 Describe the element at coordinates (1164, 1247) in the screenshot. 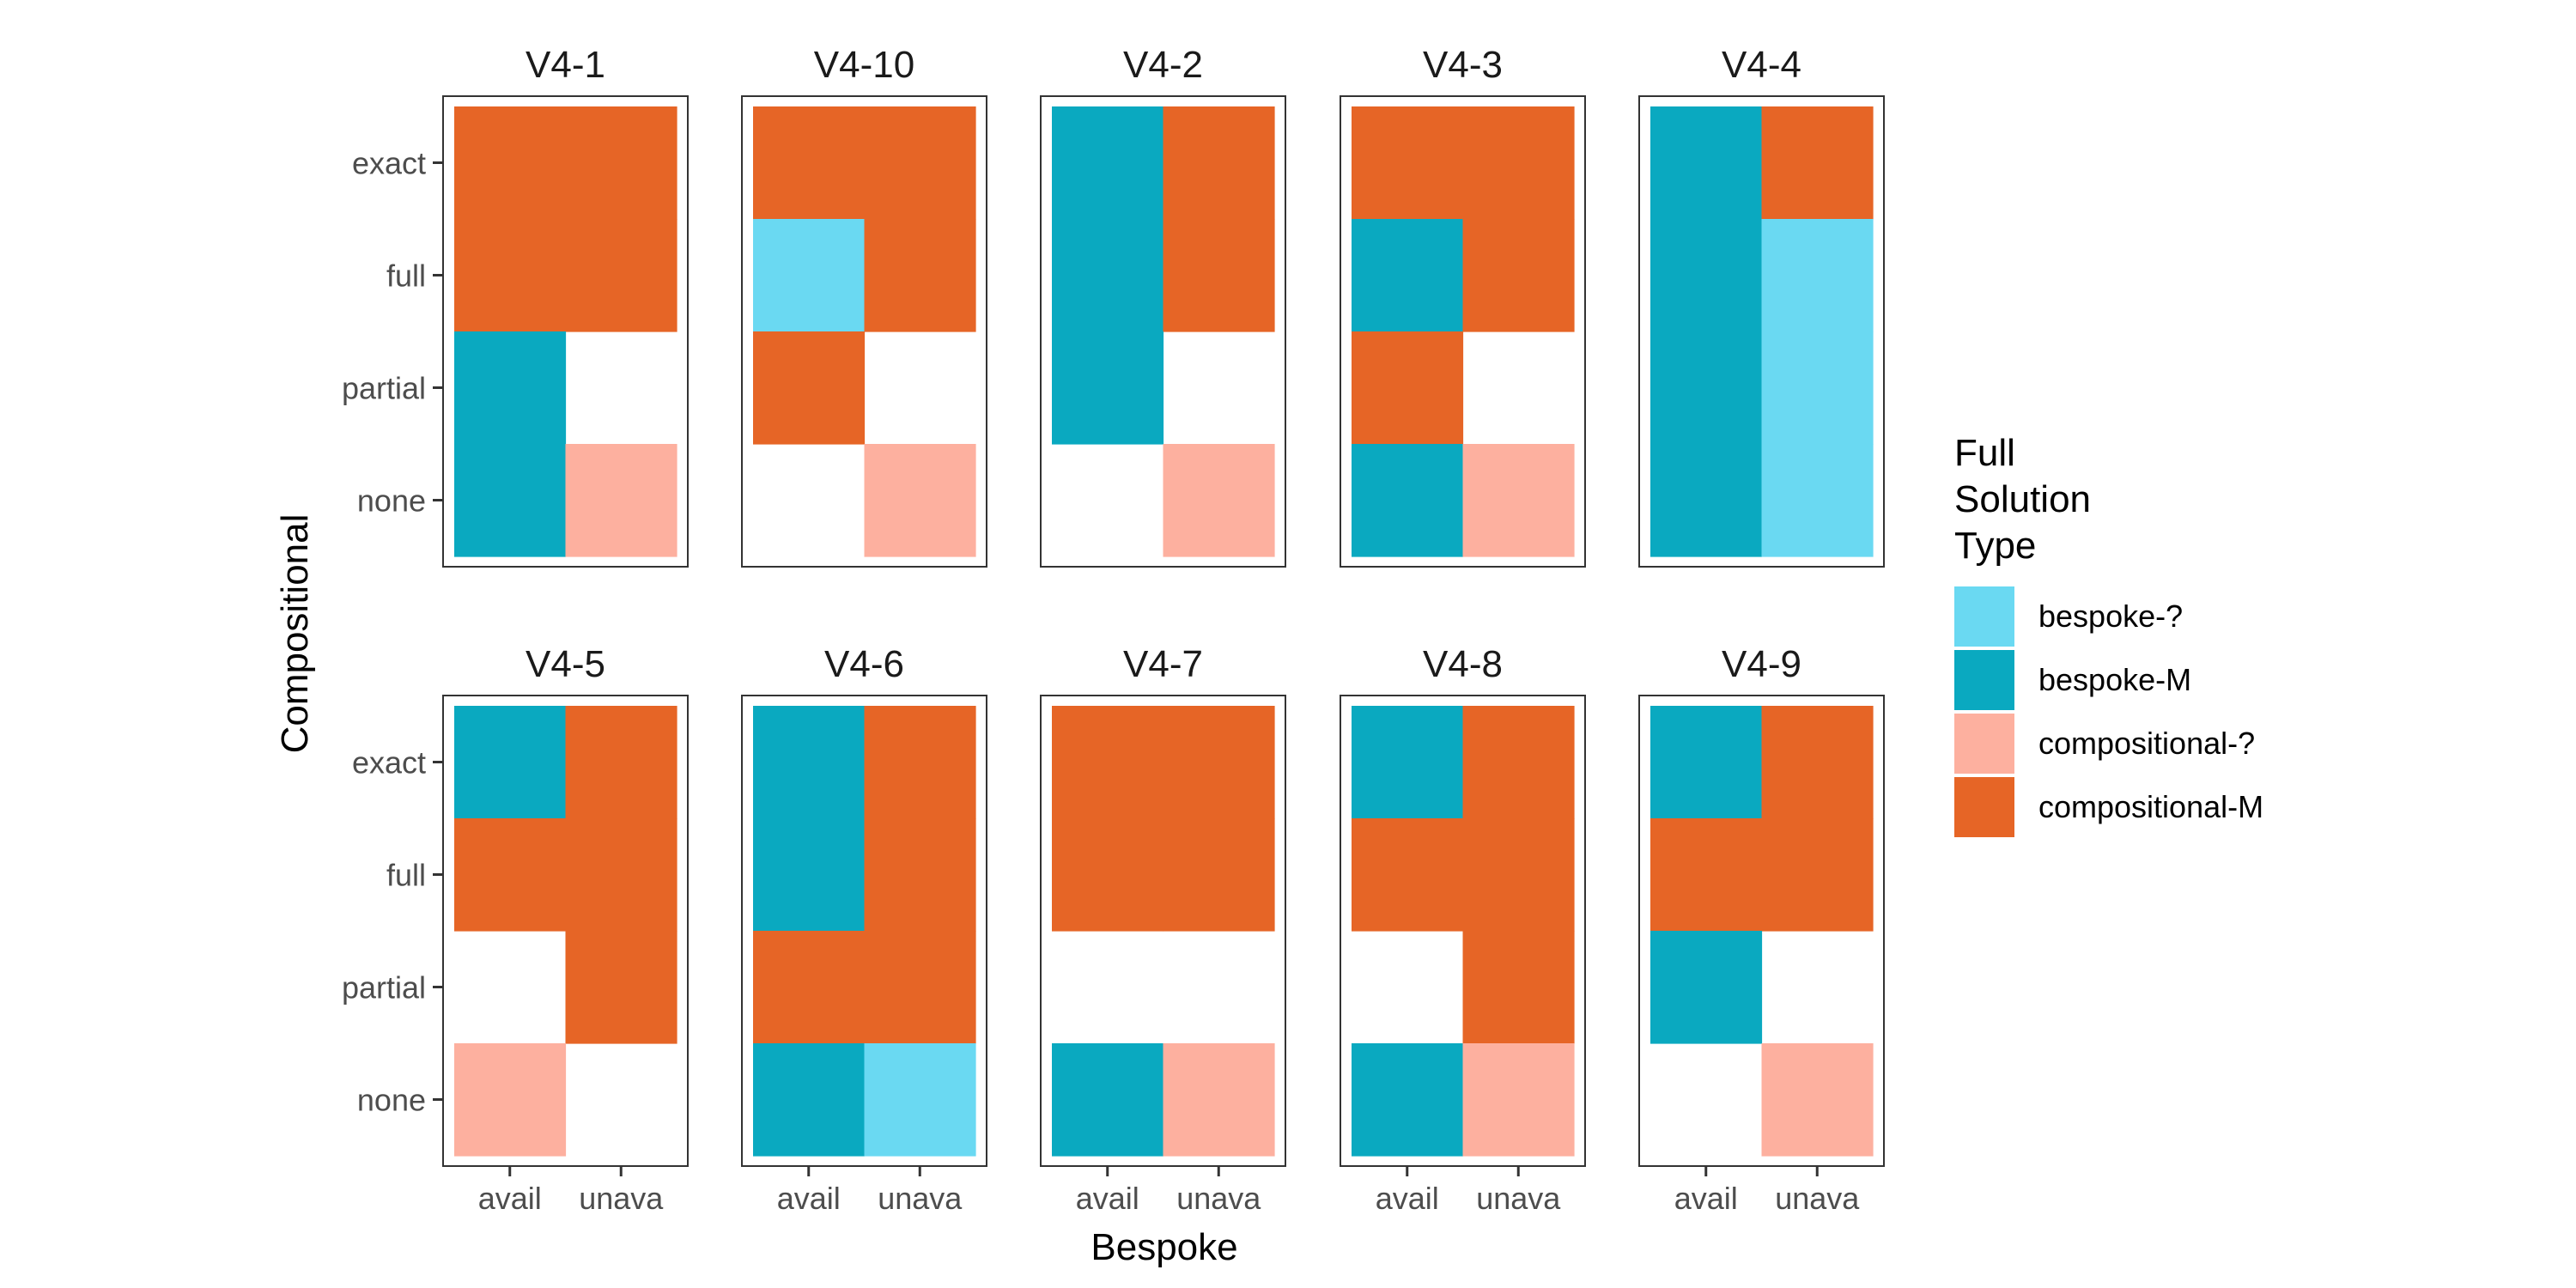

I see `x-axis-title: Bespoke` at that location.